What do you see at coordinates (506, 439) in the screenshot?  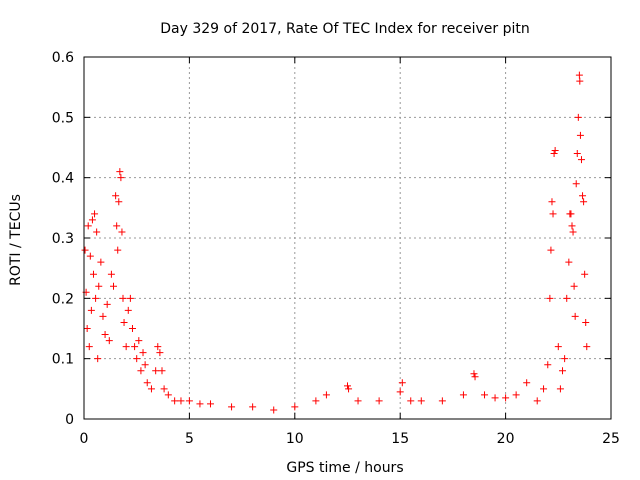 I see `x-tick-label: 20` at bounding box center [506, 439].